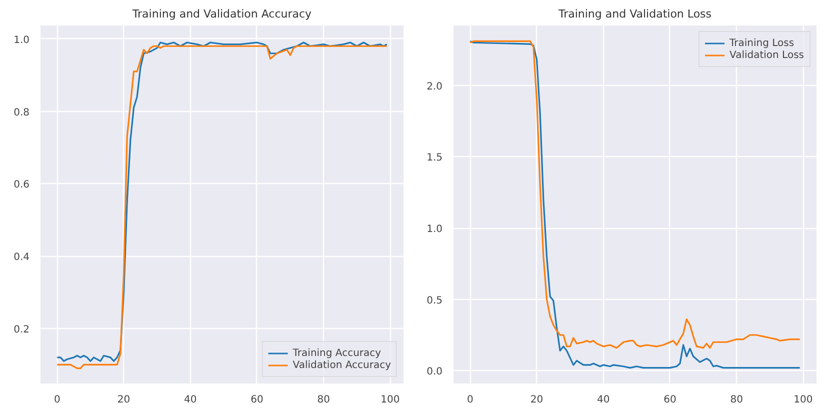 The height and width of the screenshot is (412, 827). Describe the element at coordinates (434, 158) in the screenshot. I see `y-tick-label: 1.5` at that location.